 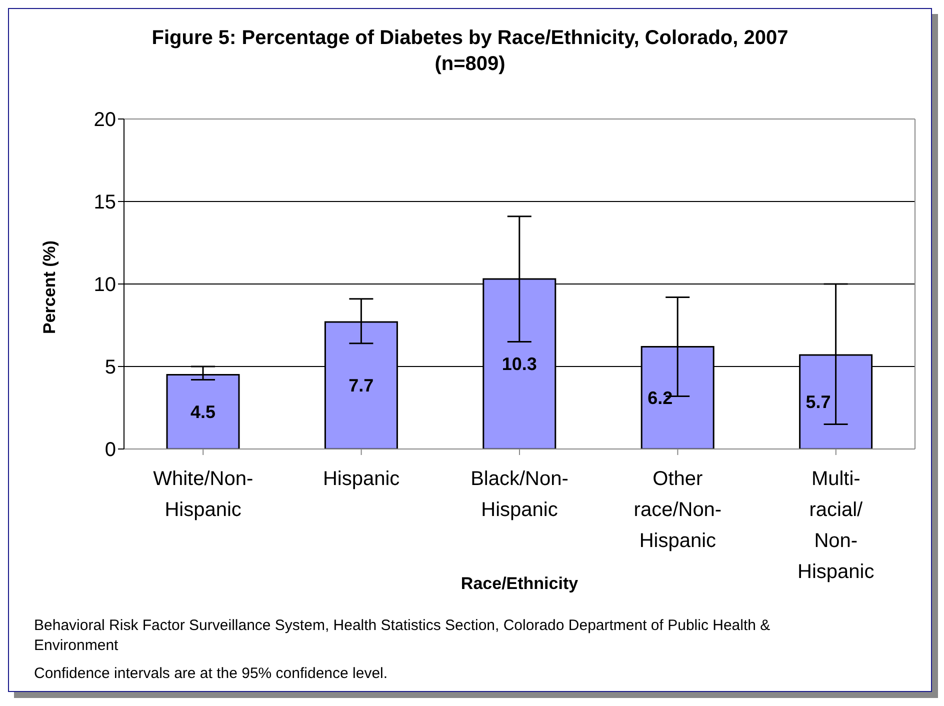 I want to click on y-axis-title: Percent (%), so click(x=50, y=287).